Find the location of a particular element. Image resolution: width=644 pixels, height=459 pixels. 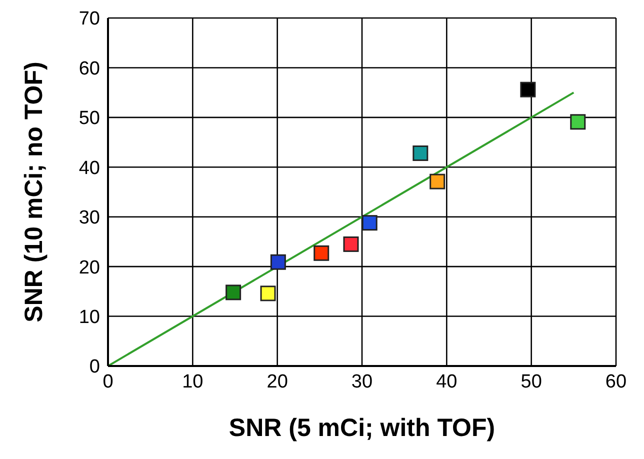

x-tick-label: 20 is located at coordinates (277, 381).